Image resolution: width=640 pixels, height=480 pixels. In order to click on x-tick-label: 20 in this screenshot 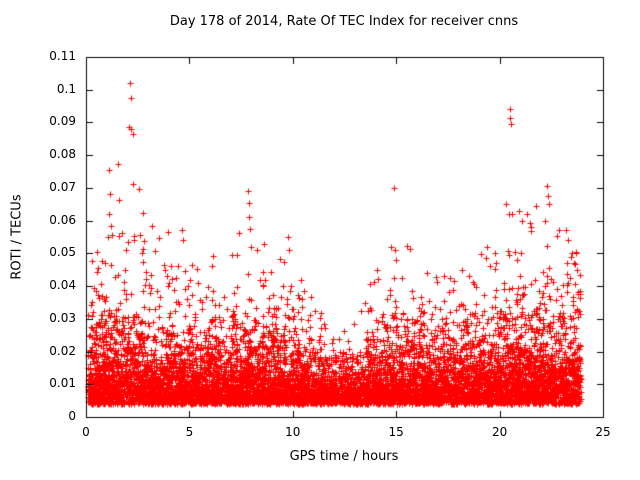, I will do `click(499, 432)`.